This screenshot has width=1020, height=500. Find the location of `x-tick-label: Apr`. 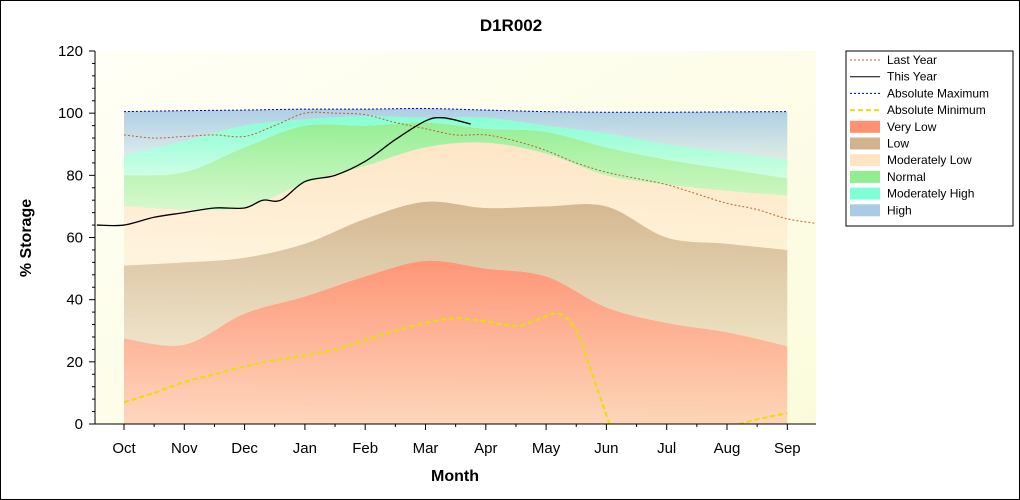

x-tick-label: Apr is located at coordinates (485, 448).